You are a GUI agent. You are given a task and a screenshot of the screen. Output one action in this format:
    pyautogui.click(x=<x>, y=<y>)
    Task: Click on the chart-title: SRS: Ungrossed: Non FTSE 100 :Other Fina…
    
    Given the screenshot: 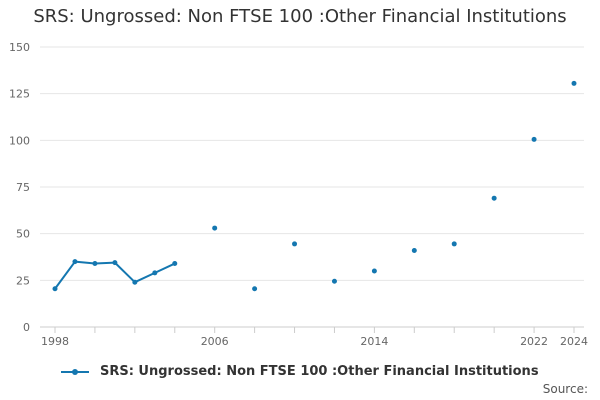 What is the action you would take?
    pyautogui.click(x=300, y=16)
    